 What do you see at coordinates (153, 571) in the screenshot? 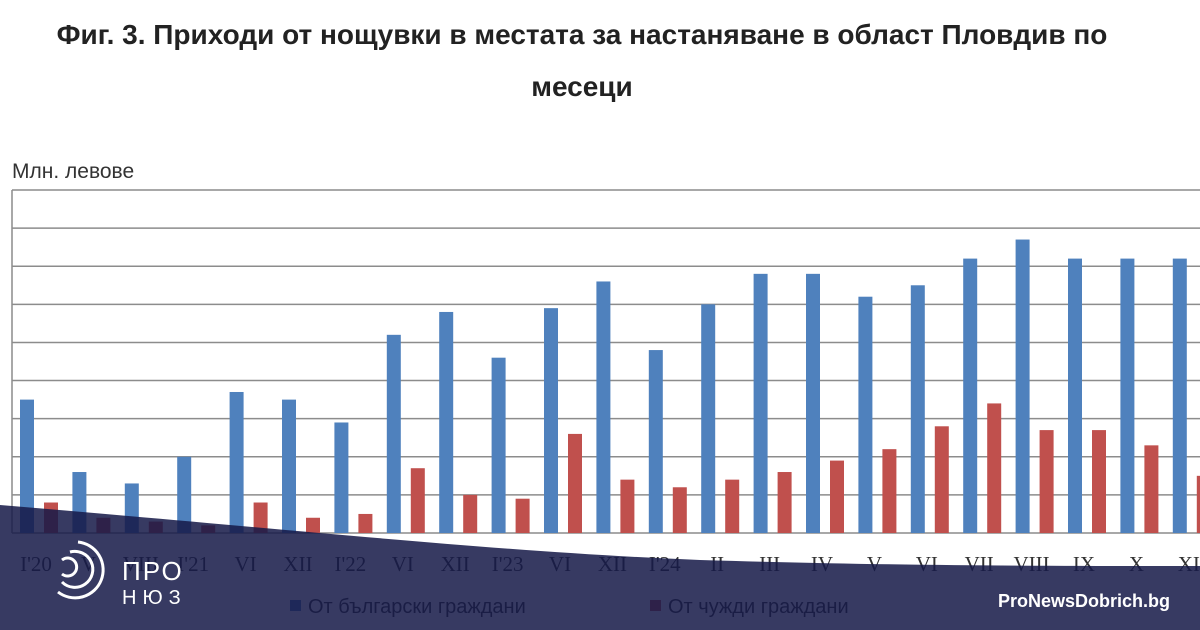
I see `logo-text: ПРО` at bounding box center [153, 571].